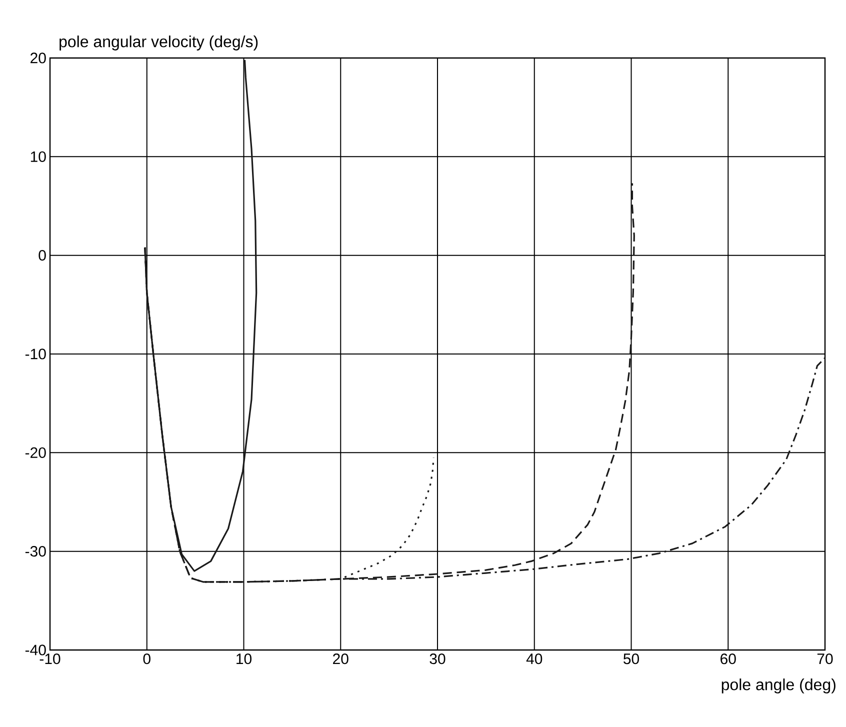 The image size is (846, 727). I want to click on y-axis-title: pole angular velocity (deg/s), so click(159, 43).